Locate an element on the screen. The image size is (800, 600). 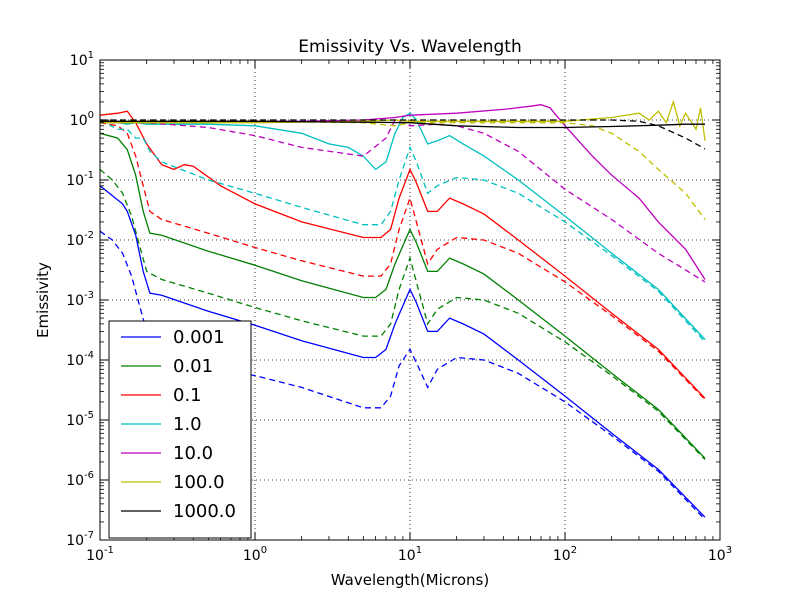
y-tick-label: 10⁻⁷ is located at coordinates (80, 539).